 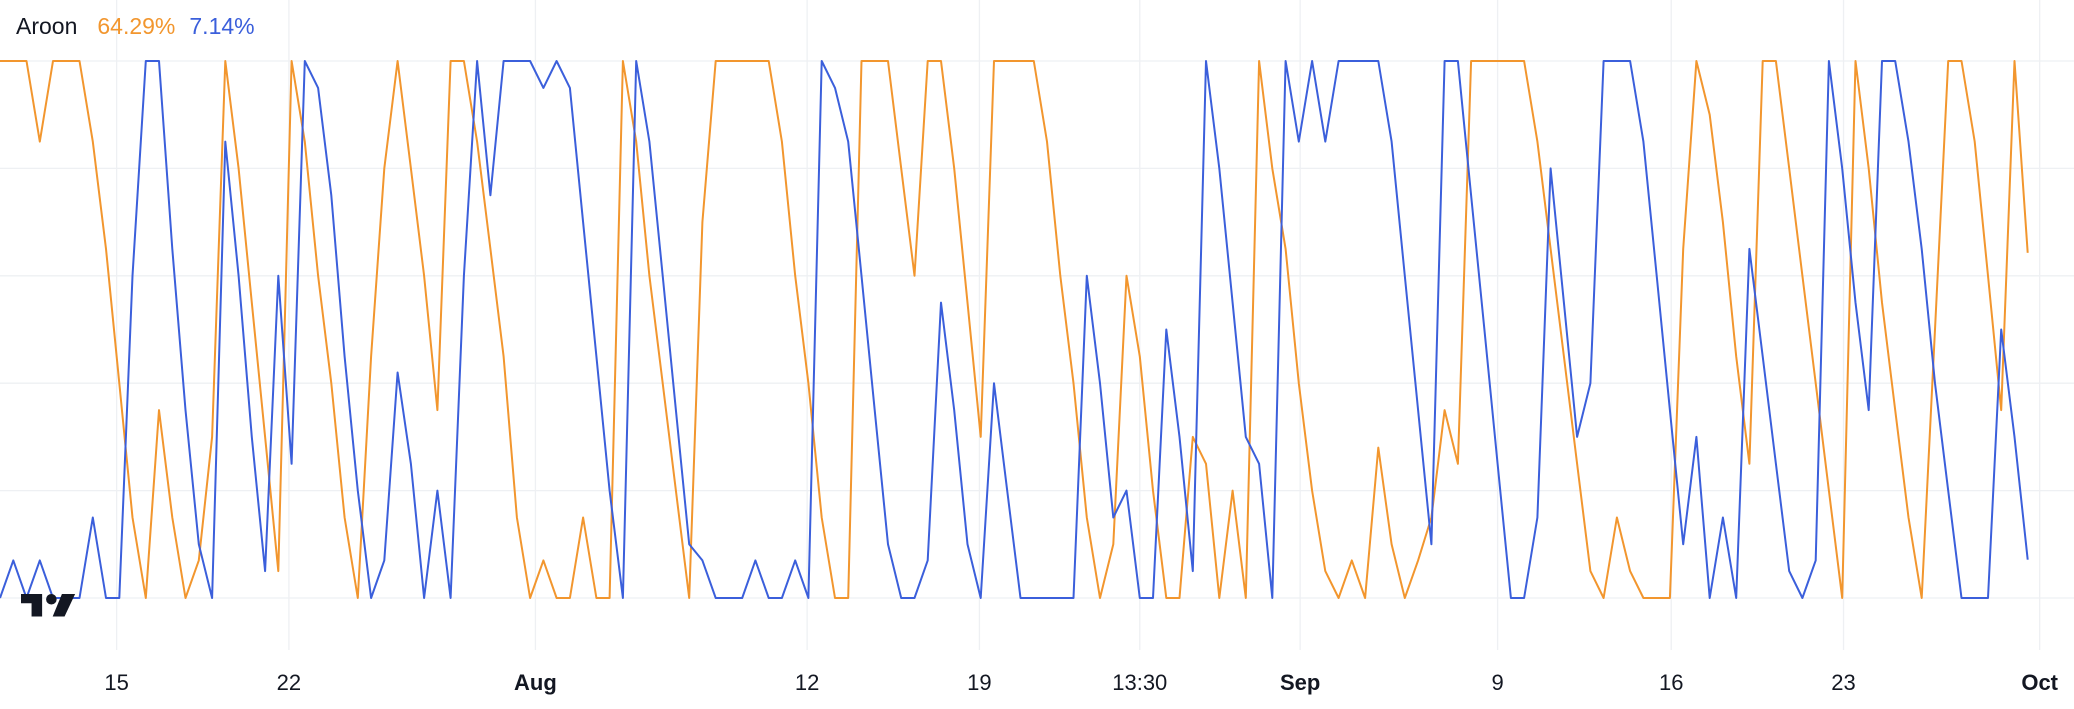 What do you see at coordinates (1843, 682) in the screenshot?
I see `x-tick-label: 23` at bounding box center [1843, 682].